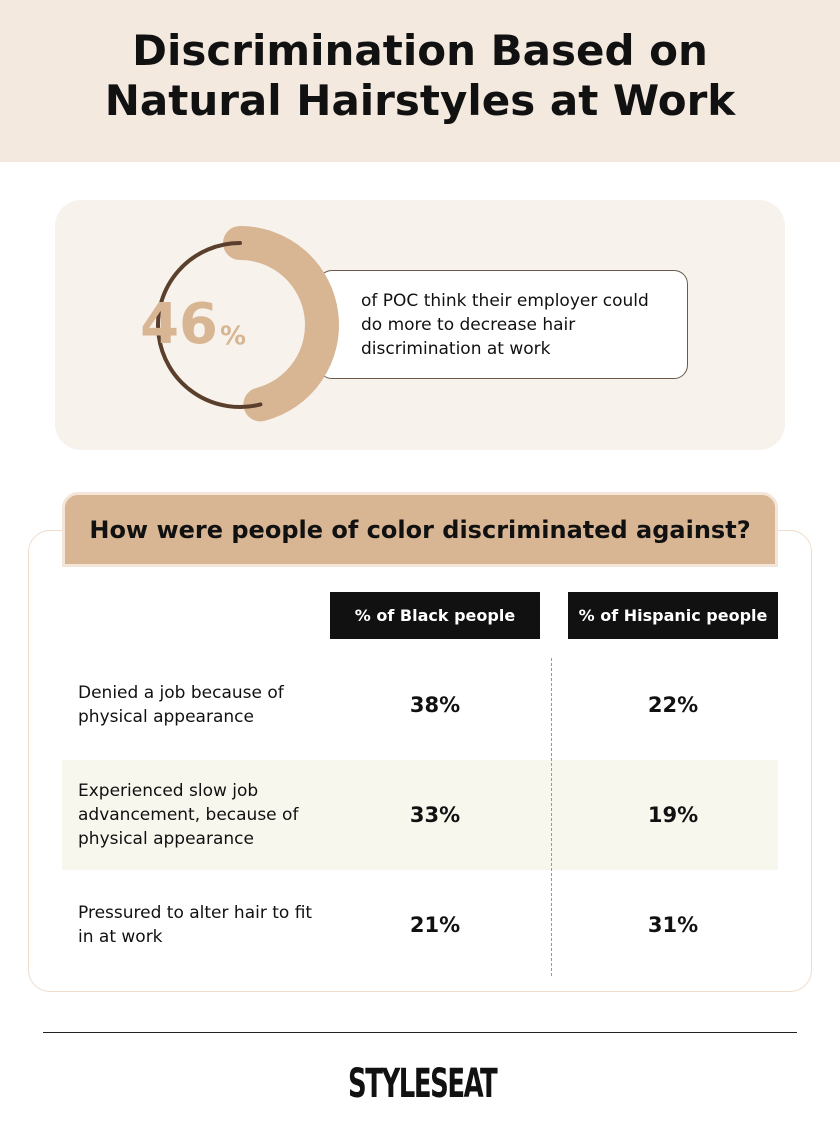 This screenshot has height=1140, width=840. Describe the element at coordinates (435, 615) in the screenshot. I see `column-header: % of Black people` at that location.